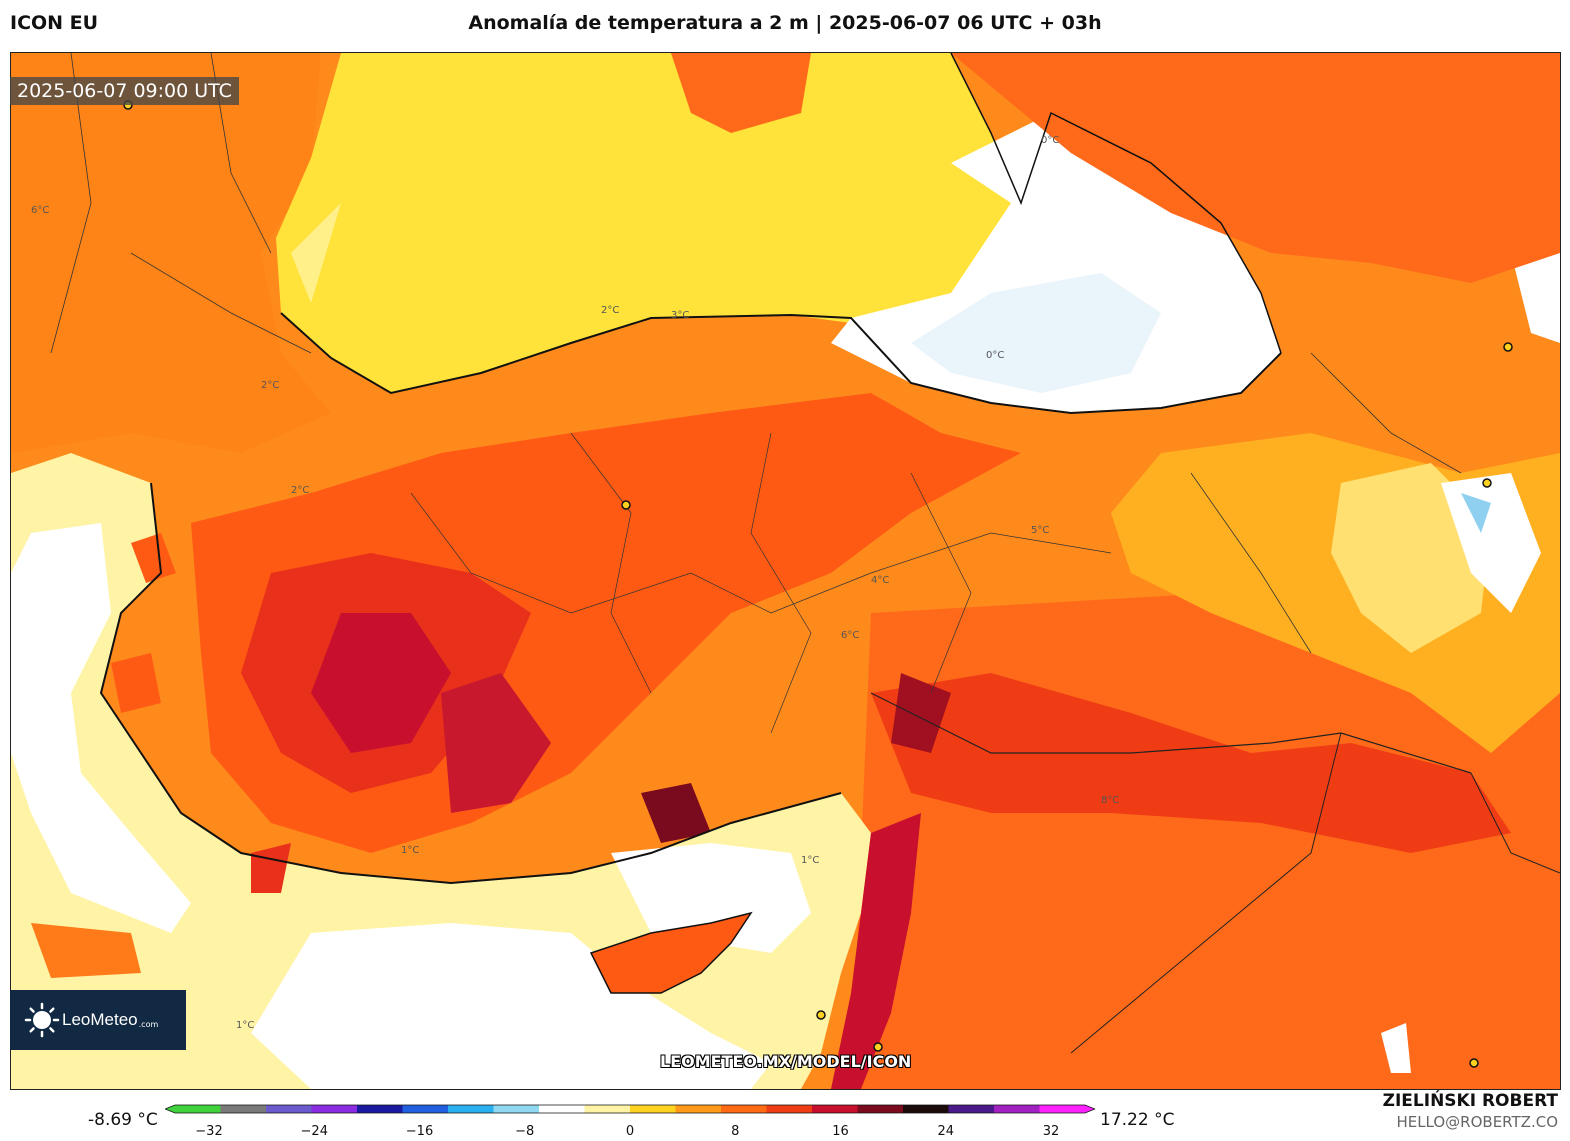  What do you see at coordinates (525, 1131) in the screenshot?
I see `colorbar-tick-label: −8` at bounding box center [525, 1131].